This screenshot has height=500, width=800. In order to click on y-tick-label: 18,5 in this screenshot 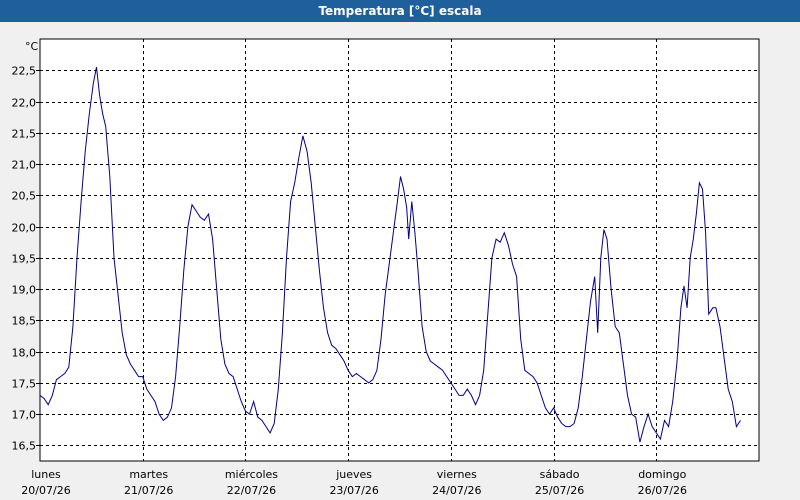, I will do `click(24, 321)`.